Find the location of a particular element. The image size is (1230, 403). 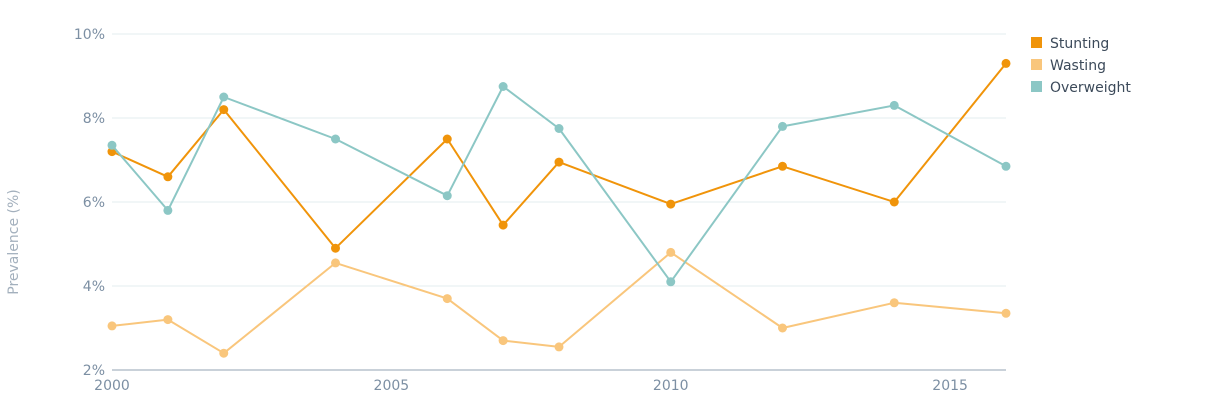

legend-item-wasting: Wasting is located at coordinates (1068, 66).